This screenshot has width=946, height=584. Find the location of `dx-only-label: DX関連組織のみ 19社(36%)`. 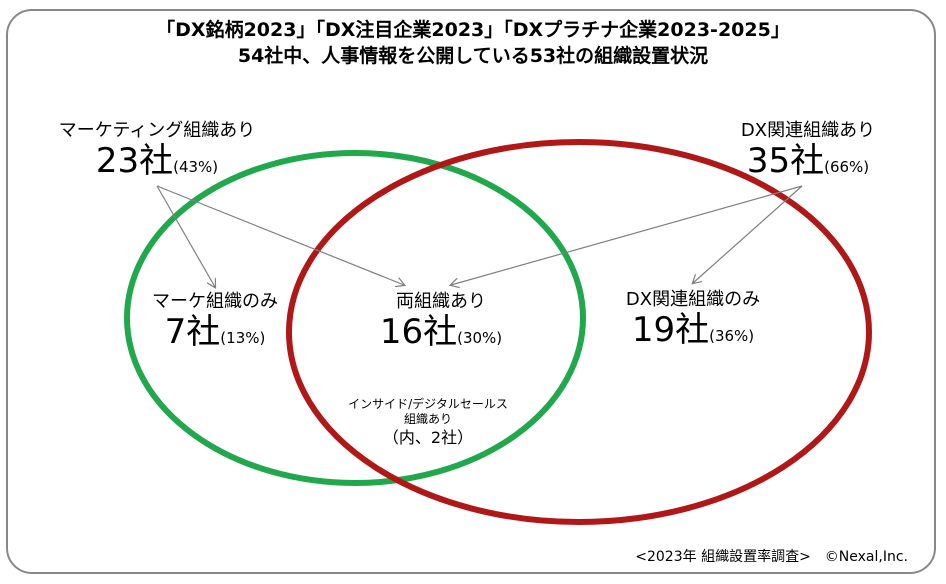

dx-only-label: DX関連組織のみ 19社(36%) is located at coordinates (693, 319).